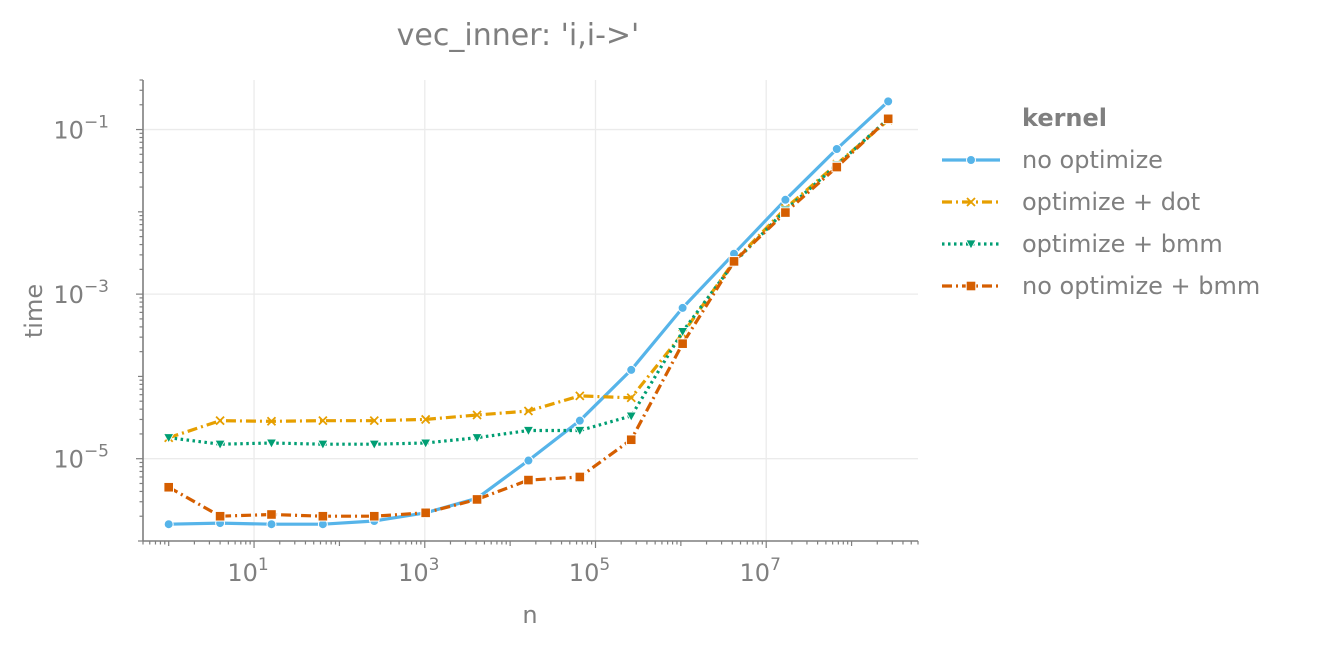 The width and height of the screenshot is (1328, 650). I want to click on x-axis-label: n, so click(529, 615).